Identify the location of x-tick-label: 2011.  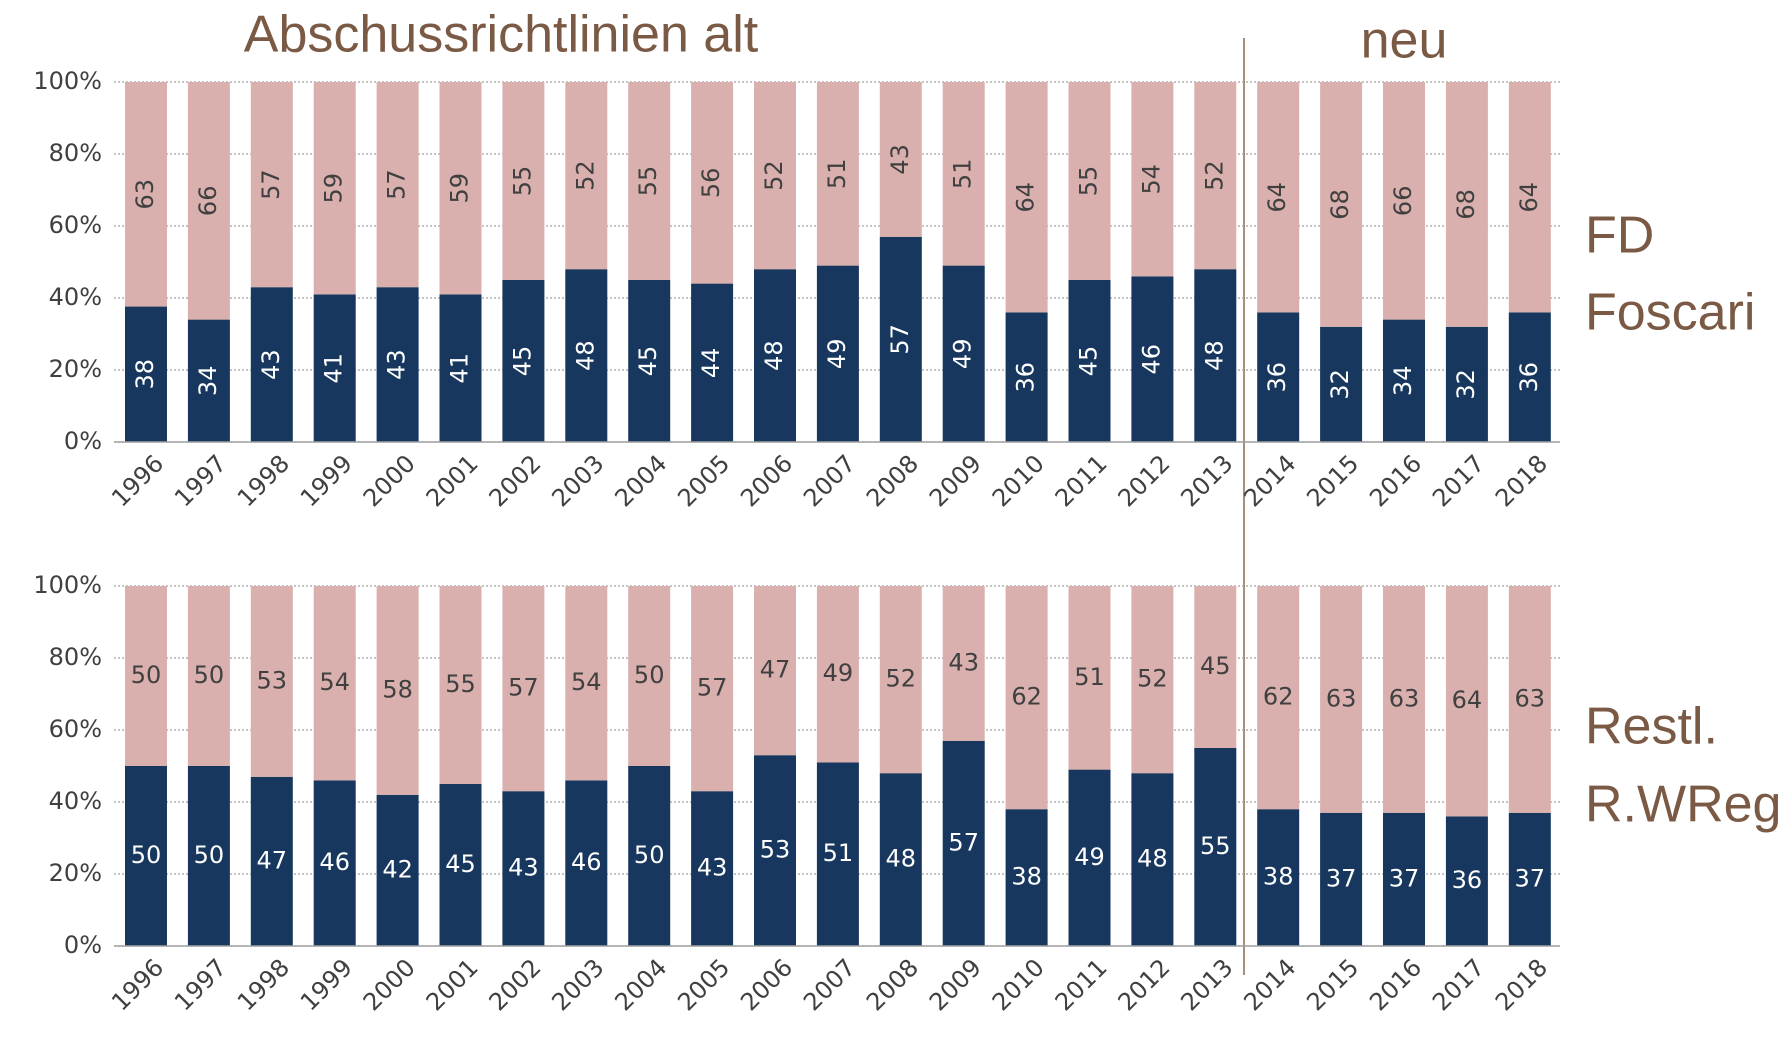
(1081, 984).